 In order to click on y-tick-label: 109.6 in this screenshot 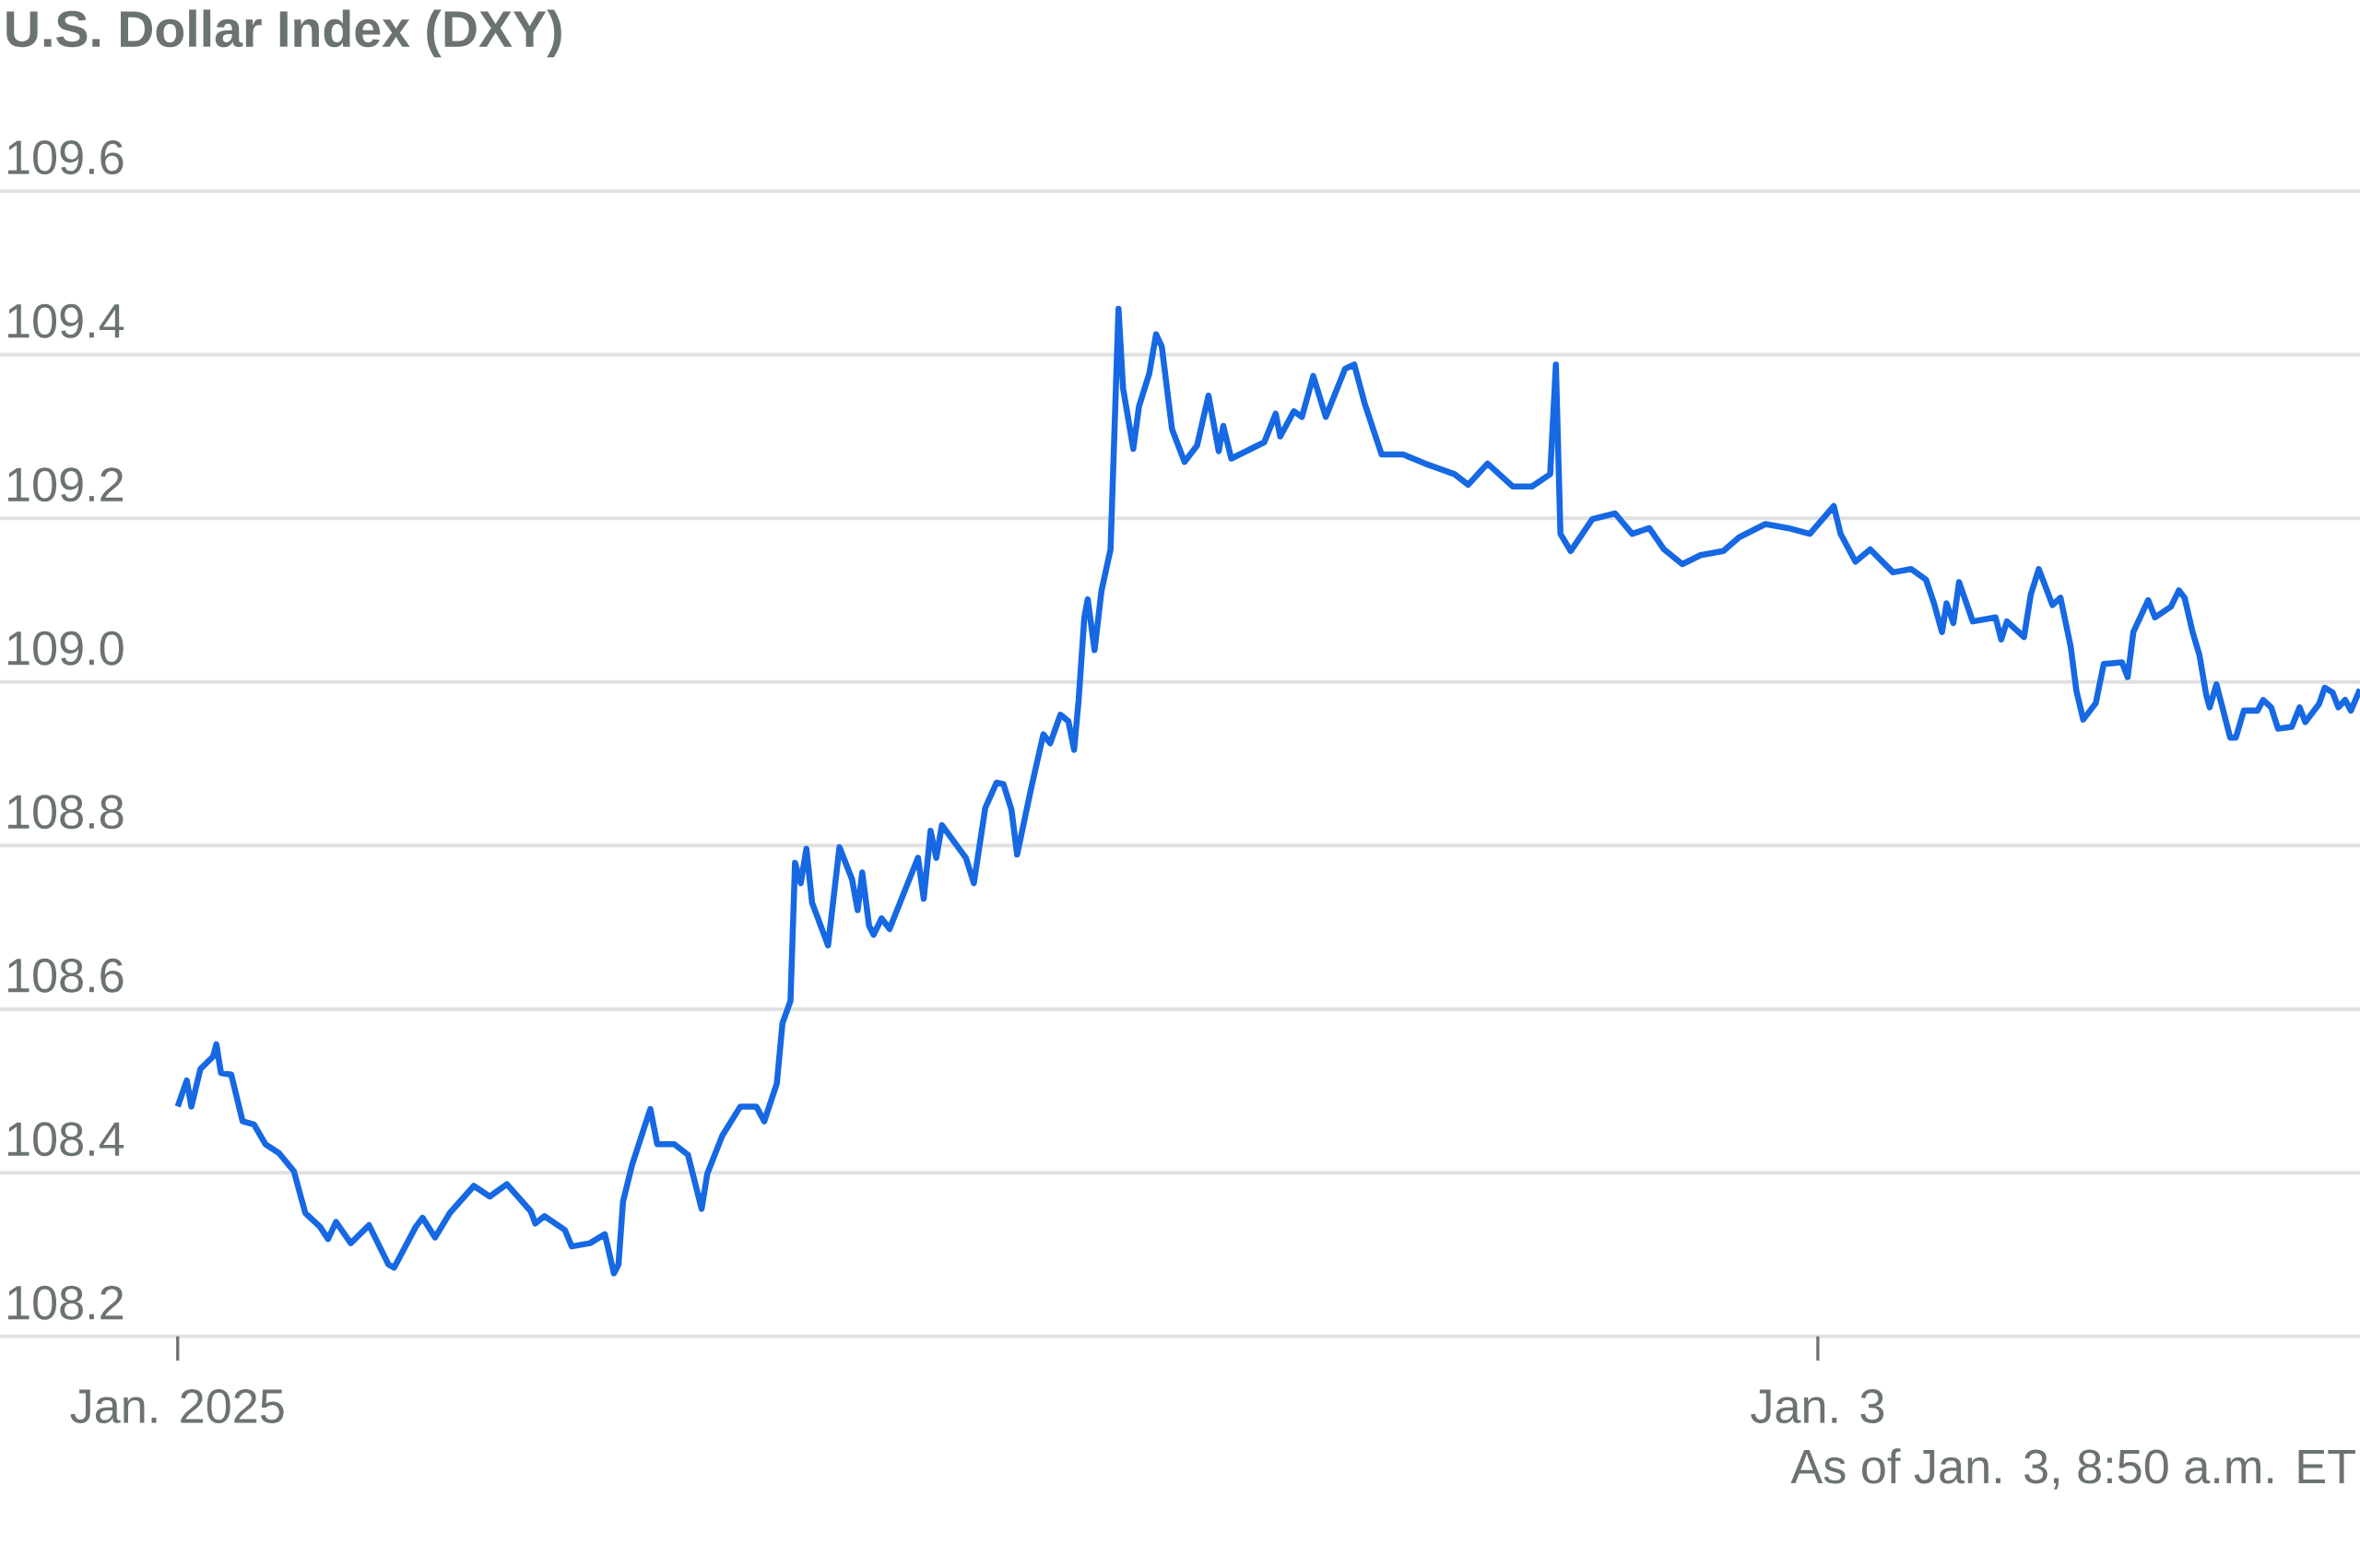, I will do `click(66, 157)`.